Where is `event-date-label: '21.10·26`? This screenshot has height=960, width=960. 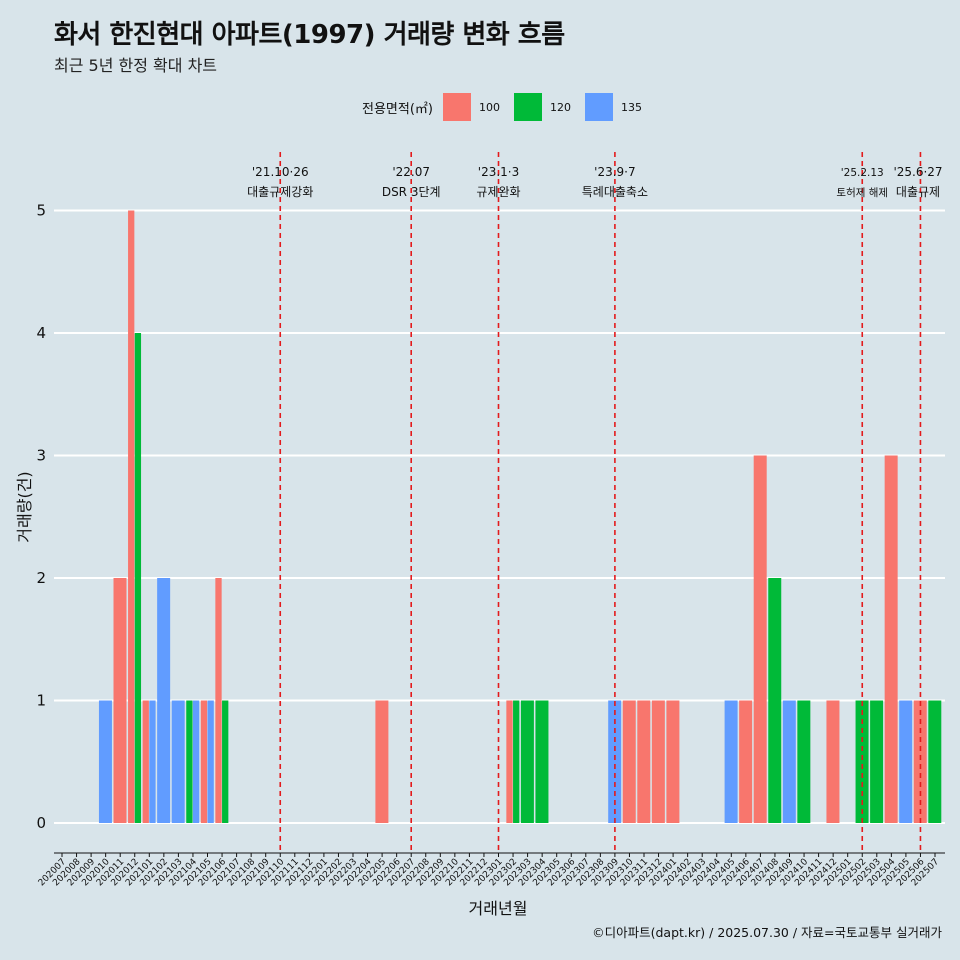 event-date-label: '21.10·26 is located at coordinates (280, 172).